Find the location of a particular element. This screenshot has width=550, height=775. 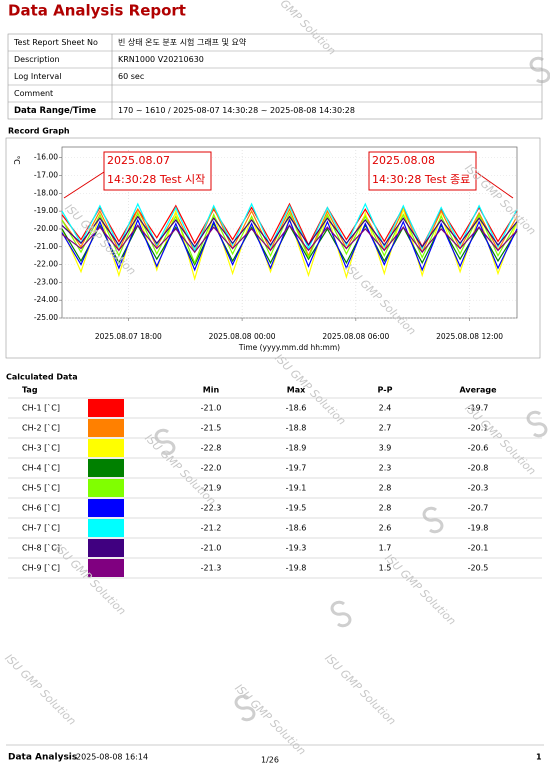

annotation-text: 14:30:28 Test 시작 is located at coordinates (156, 179).